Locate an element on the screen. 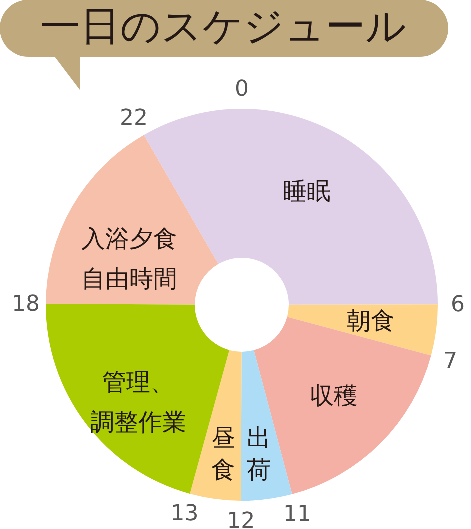  slice-label: 管理、調整作業 is located at coordinates (138, 402).